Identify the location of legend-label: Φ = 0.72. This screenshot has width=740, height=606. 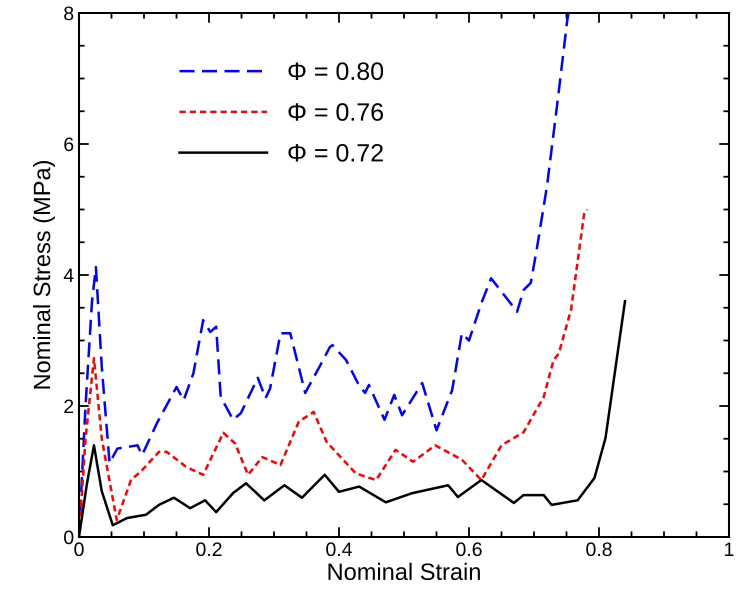
(335, 153).